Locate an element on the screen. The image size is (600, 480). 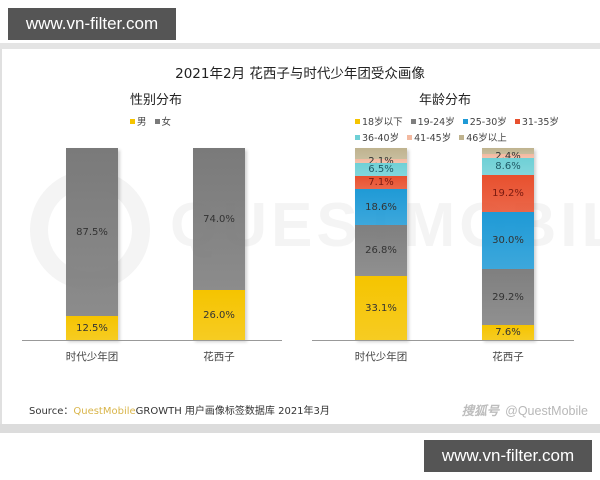
age-legend-item: 36-40岁 is located at coordinates (377, 137).